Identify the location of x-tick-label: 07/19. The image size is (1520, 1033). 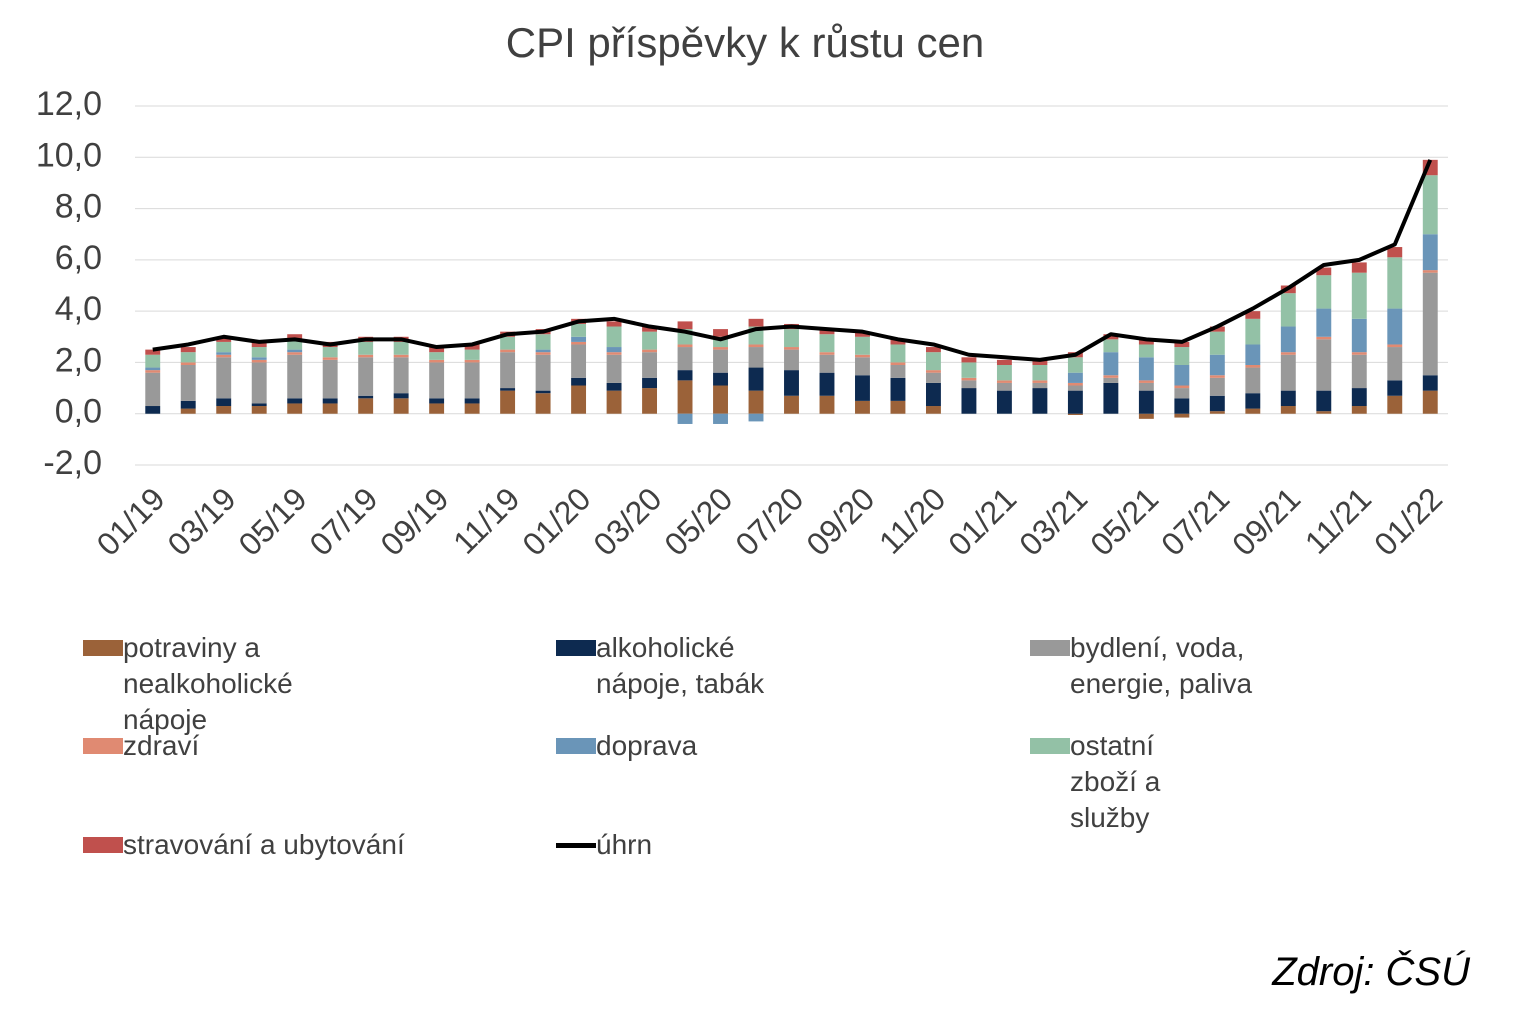
(344, 521).